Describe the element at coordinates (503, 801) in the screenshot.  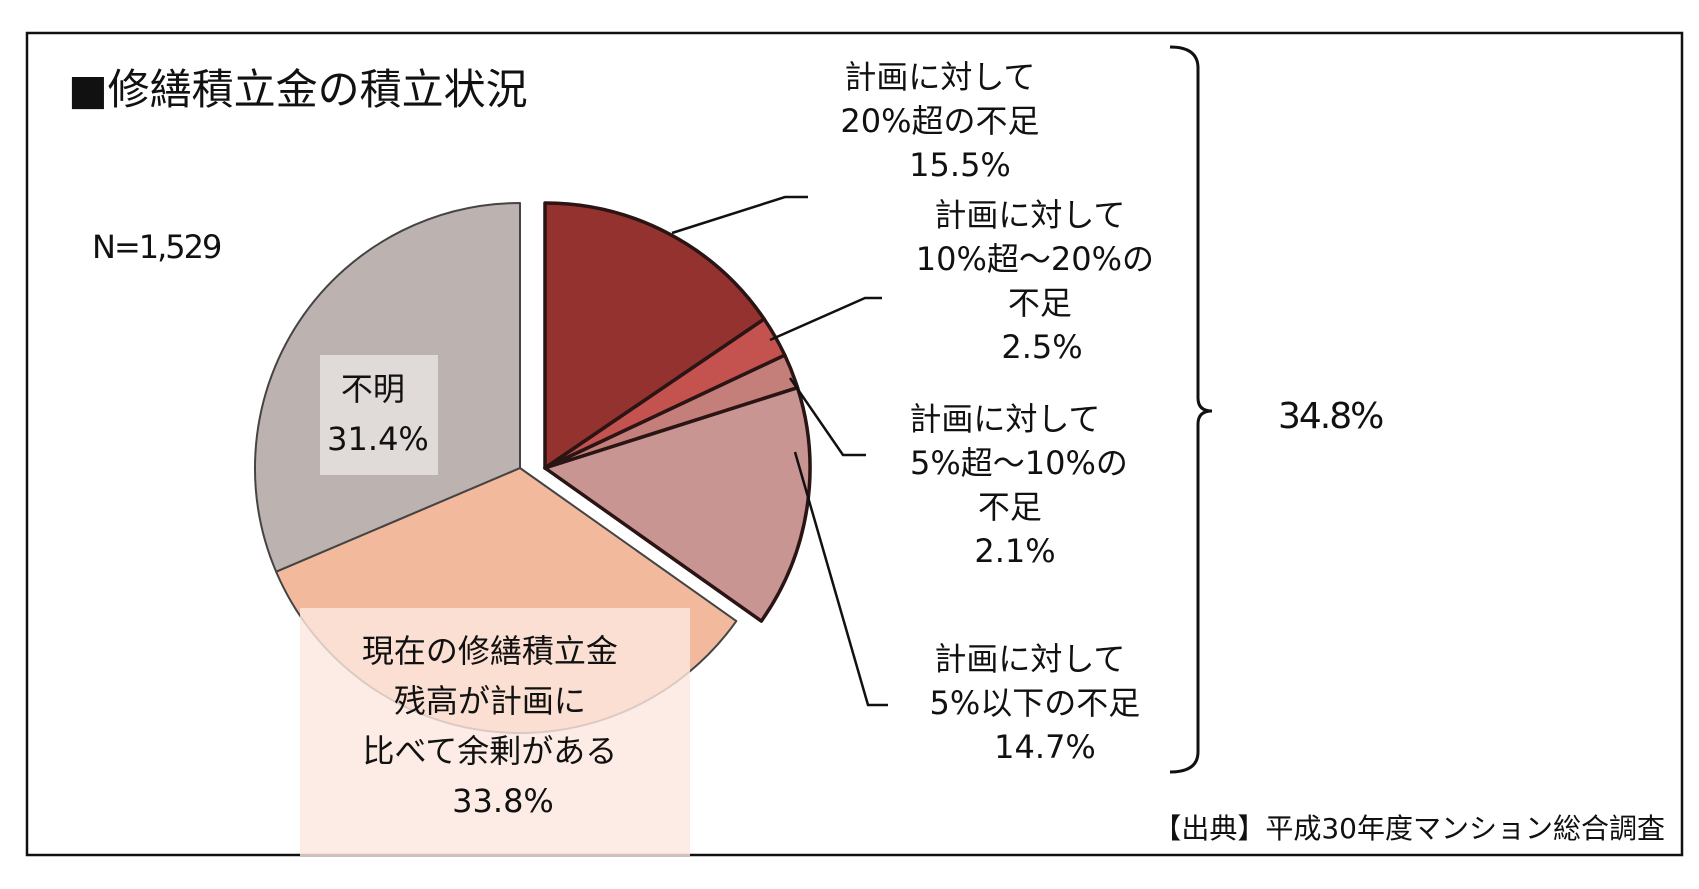
I see `slice-5-value: 33.8%` at that location.